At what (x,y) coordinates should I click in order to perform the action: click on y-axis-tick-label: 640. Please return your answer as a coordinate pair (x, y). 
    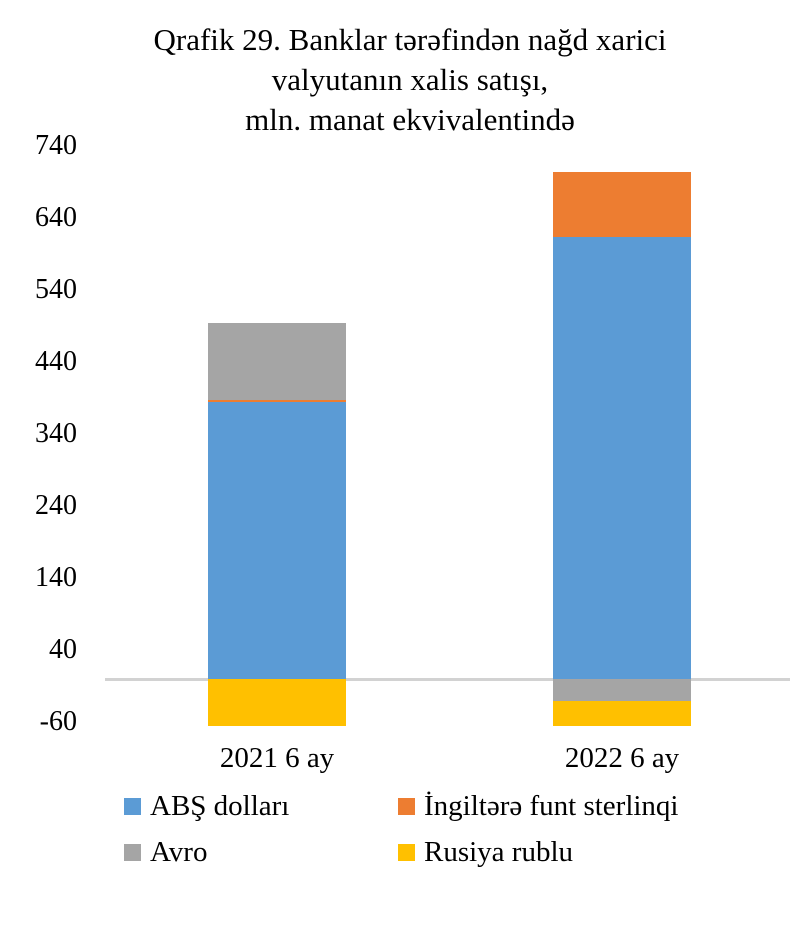
    Looking at the image, I should click on (56, 218).